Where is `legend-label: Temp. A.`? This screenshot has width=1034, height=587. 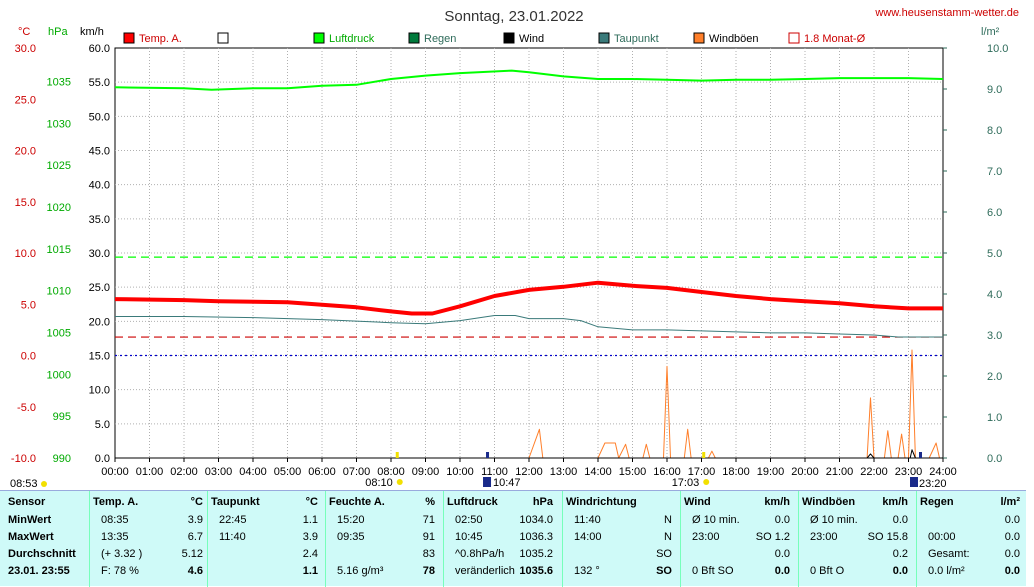 legend-label: Temp. A. is located at coordinates (160, 39).